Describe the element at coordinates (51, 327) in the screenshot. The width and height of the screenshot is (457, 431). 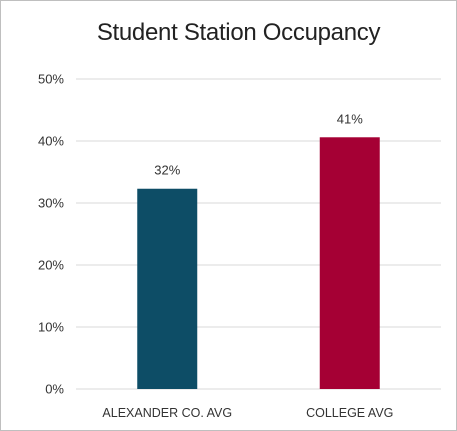
I see `y-tick-label: 10%` at that location.